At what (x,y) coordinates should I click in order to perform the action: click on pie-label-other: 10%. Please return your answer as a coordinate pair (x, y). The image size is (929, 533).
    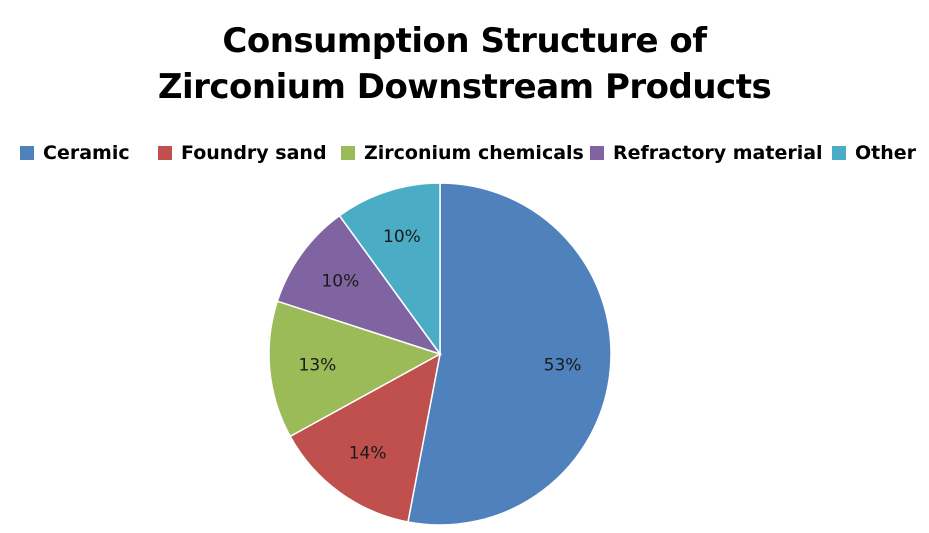
    Looking at the image, I should click on (402, 237).